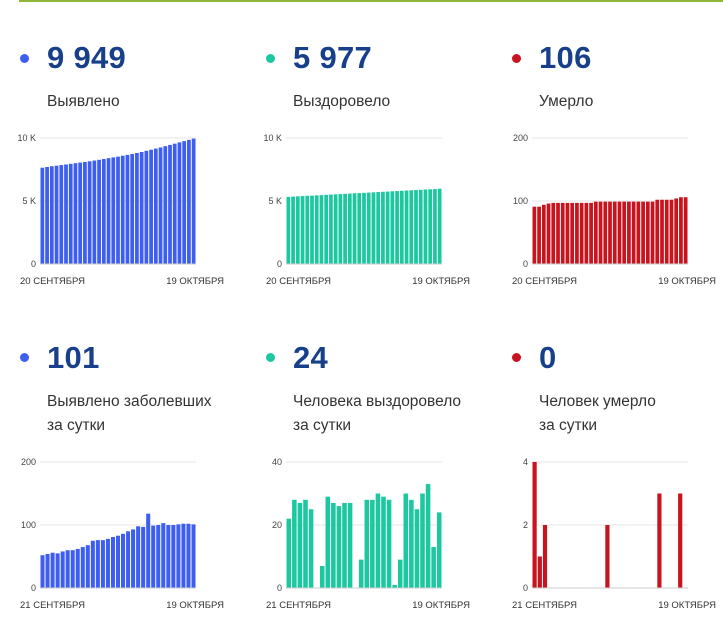 Image resolution: width=723 pixels, height=640 pixels. Describe the element at coordinates (28, 462) in the screenshot. I see `y-tick-label: 200` at that location.